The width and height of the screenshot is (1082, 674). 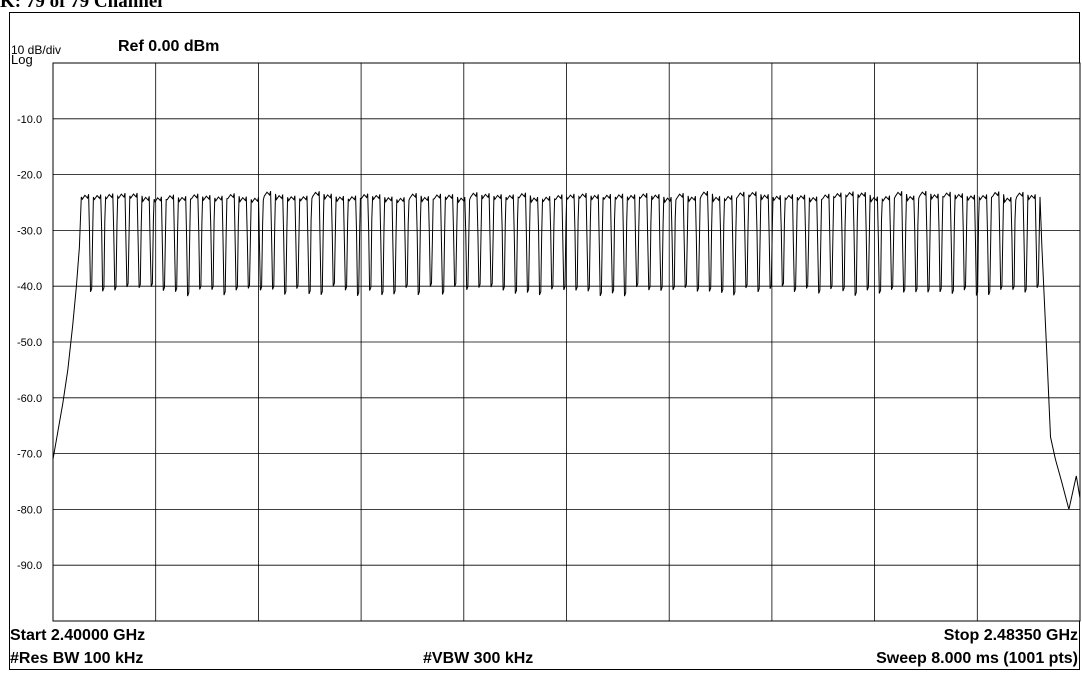 I want to click on y-tick-label: -80.0, so click(x=29, y=510).